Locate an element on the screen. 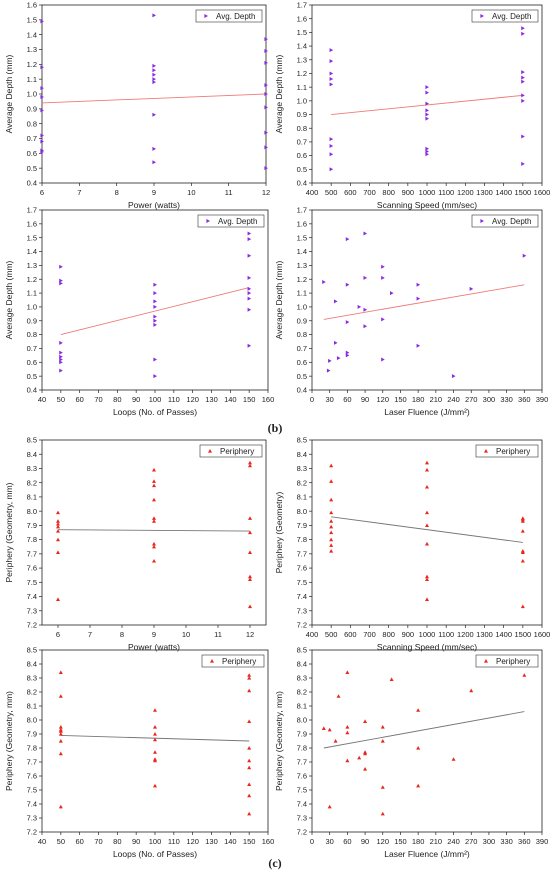 The height and width of the screenshot is (873, 550). x-tick-label: 1500 is located at coordinates (522, 634).